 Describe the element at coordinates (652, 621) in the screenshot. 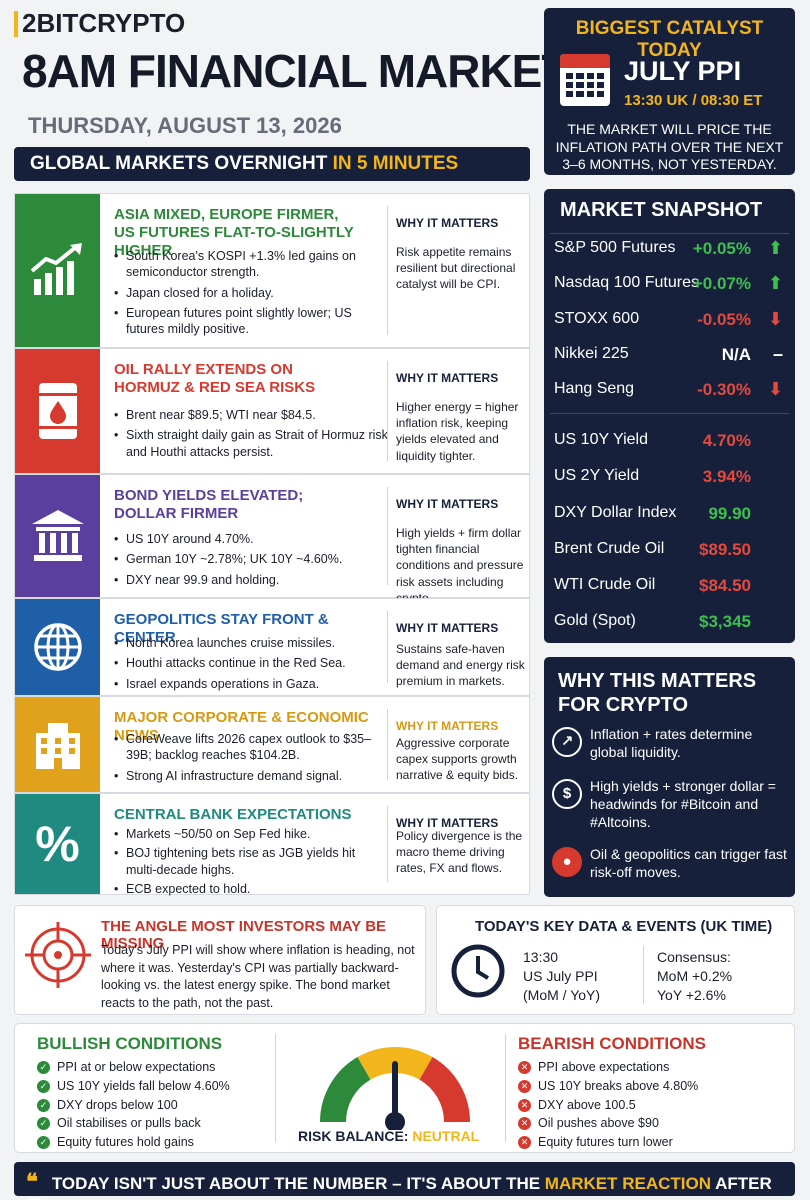

I see `snapshot-row: Gold (Spot) $3,345` at that location.